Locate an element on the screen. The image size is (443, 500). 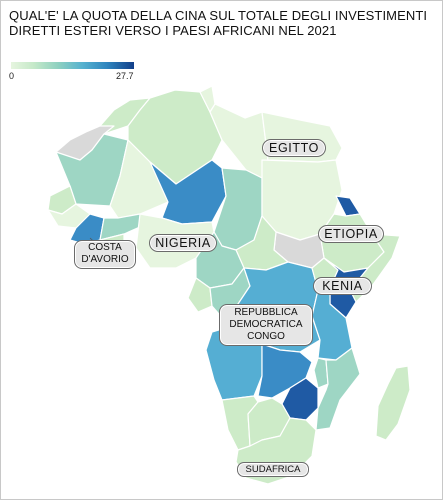
label-ivory-coast: COSTA D'AVORIO is located at coordinates (105, 254).